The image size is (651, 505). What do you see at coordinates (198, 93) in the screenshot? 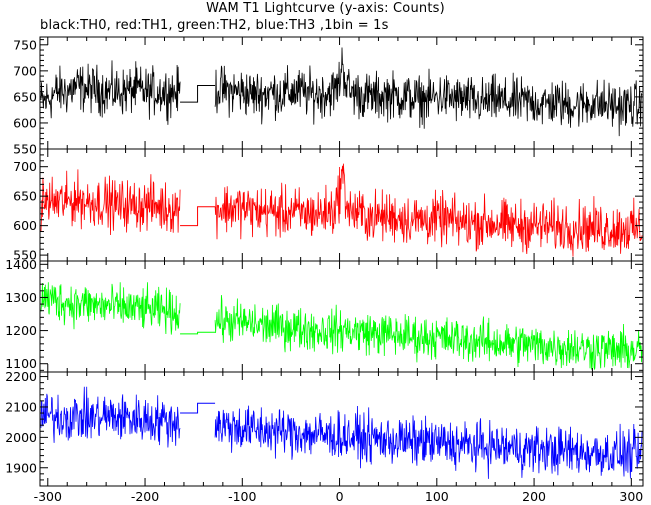
I see `gap-line-th0` at bounding box center [198, 93].